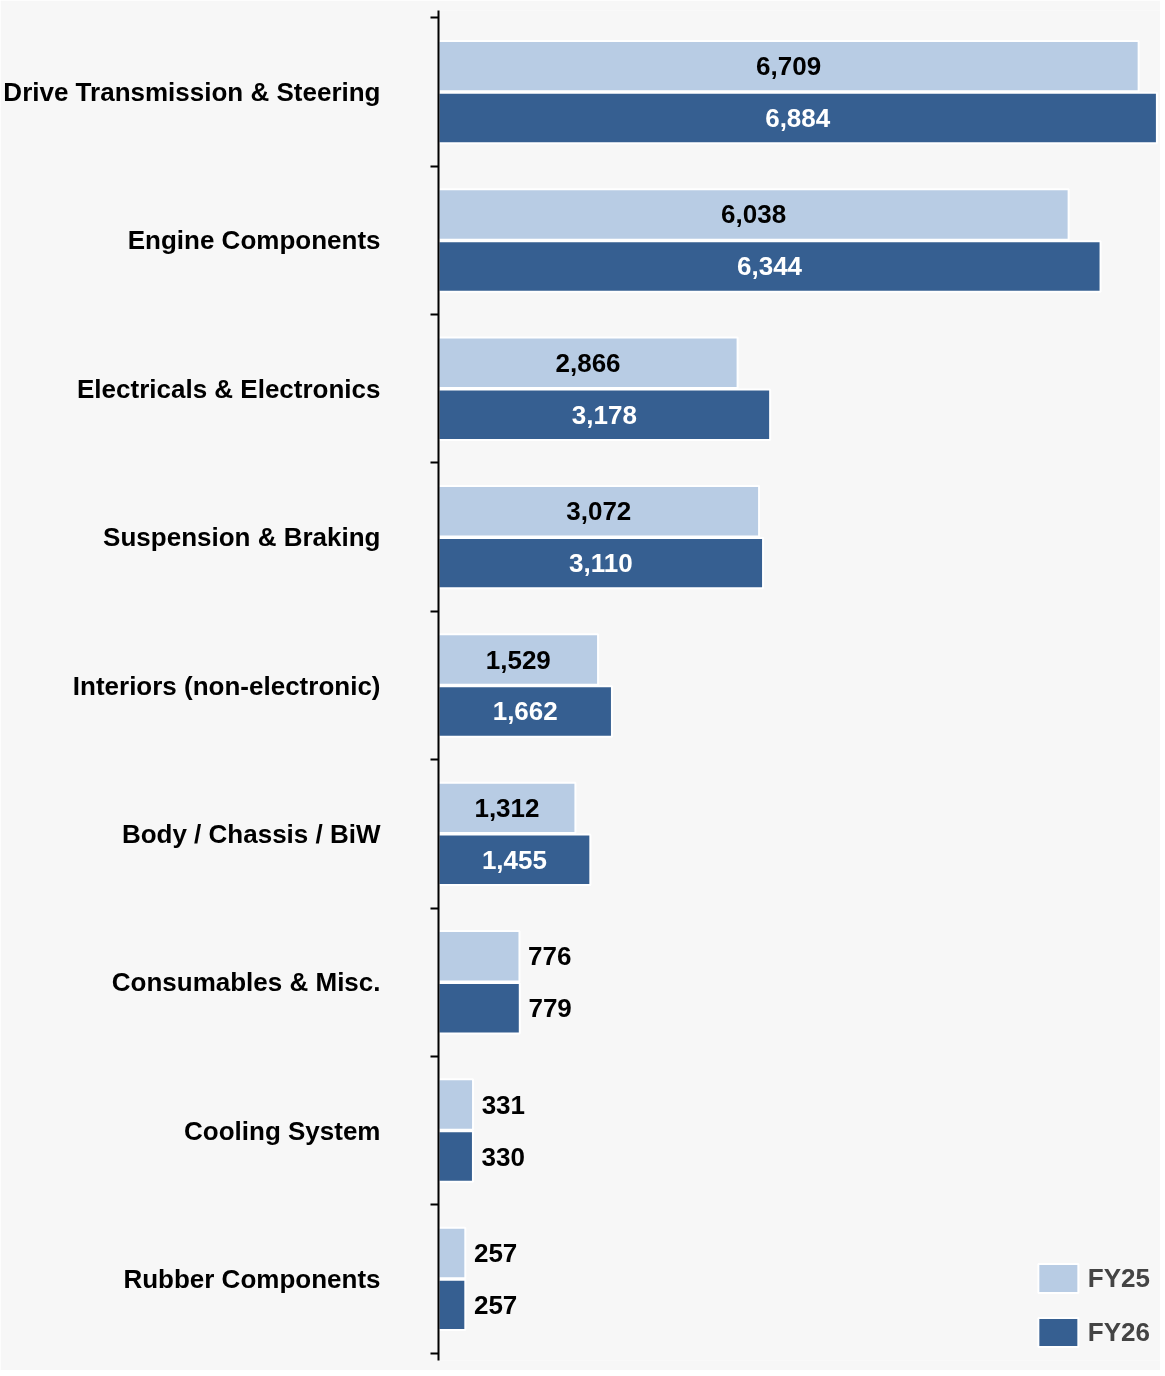 The height and width of the screenshot is (1376, 1165). Describe the element at coordinates (599, 511) in the screenshot. I see `data-label: 3,072` at that location.